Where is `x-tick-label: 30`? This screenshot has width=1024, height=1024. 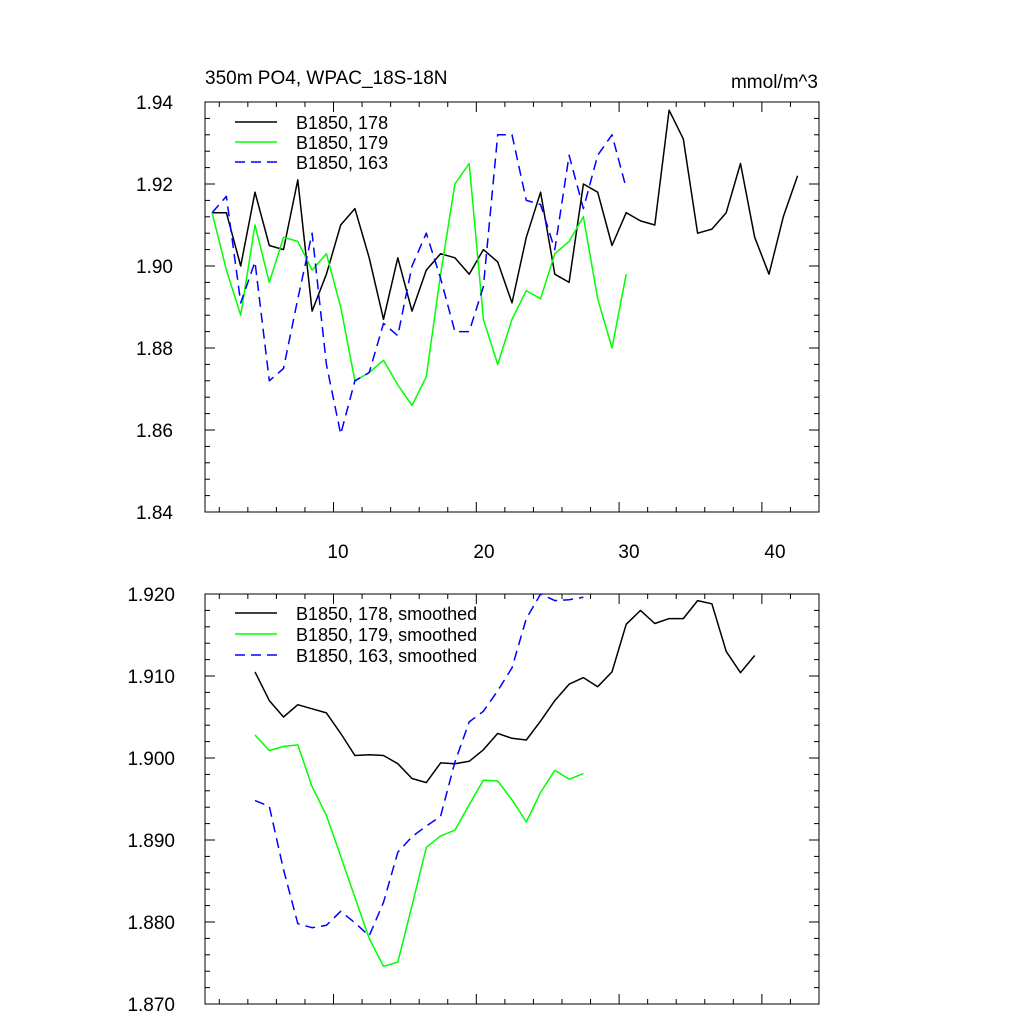
x-tick-label: 30 is located at coordinates (628, 552).